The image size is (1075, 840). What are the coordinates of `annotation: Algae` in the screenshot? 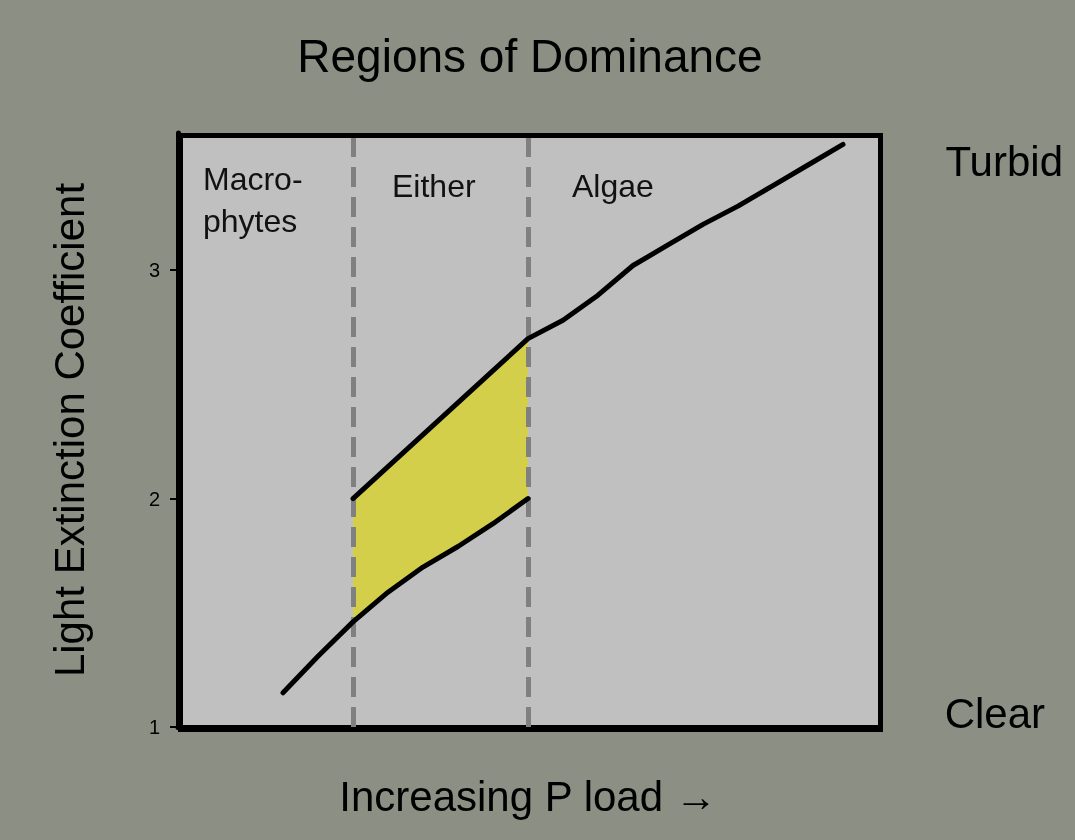 It's located at (613, 186).